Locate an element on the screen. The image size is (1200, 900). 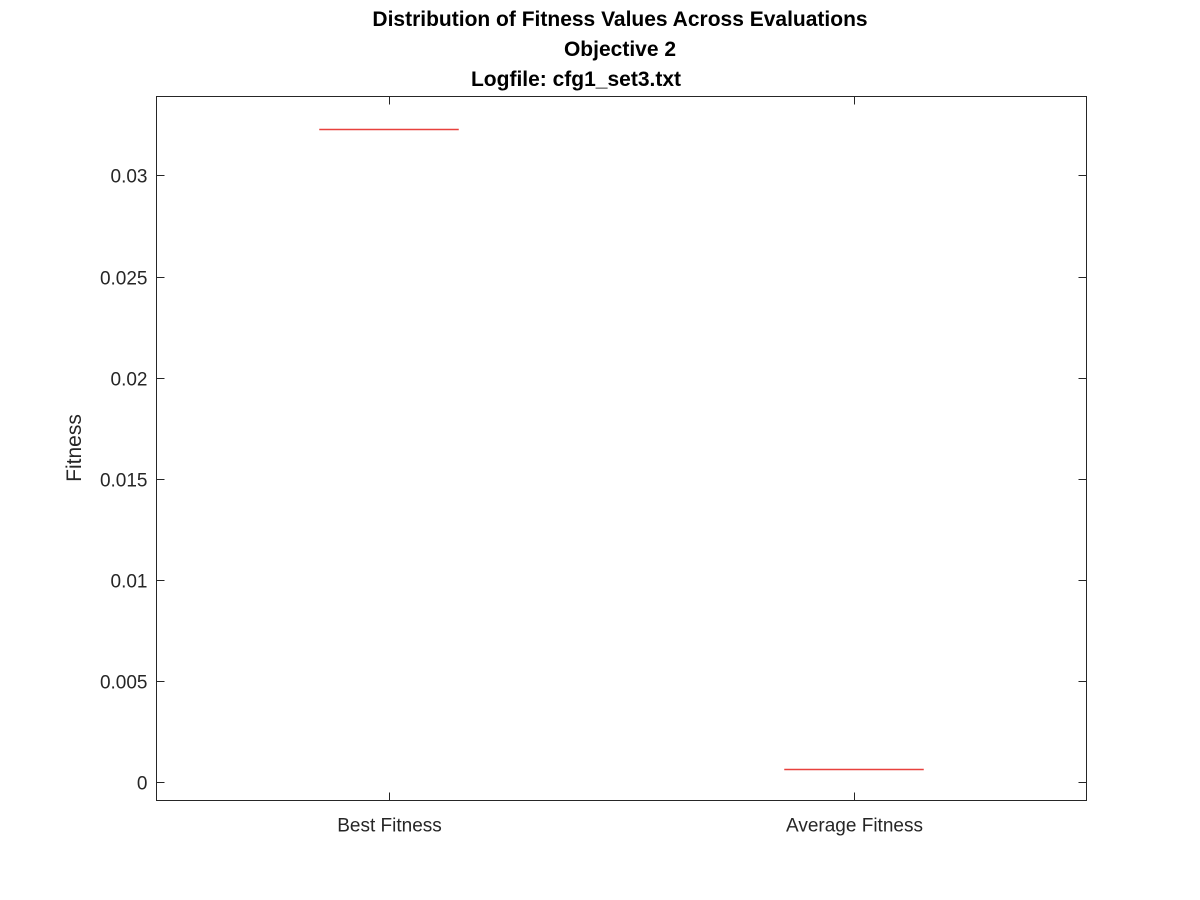
x-tick-label: Best Fitness is located at coordinates (389, 826).